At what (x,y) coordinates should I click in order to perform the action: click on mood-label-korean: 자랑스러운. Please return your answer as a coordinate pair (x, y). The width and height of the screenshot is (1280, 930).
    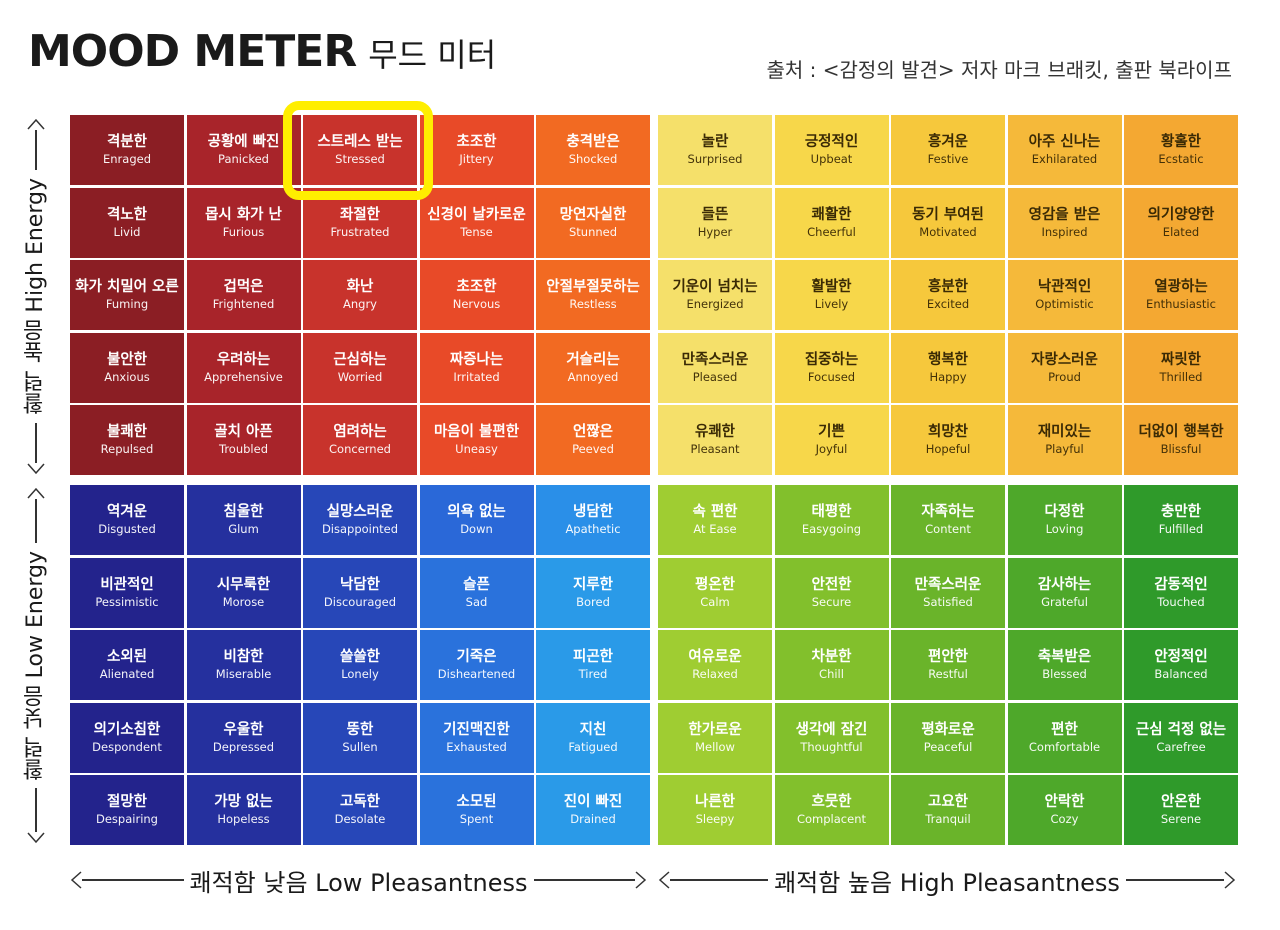
    Looking at the image, I should click on (1064, 359).